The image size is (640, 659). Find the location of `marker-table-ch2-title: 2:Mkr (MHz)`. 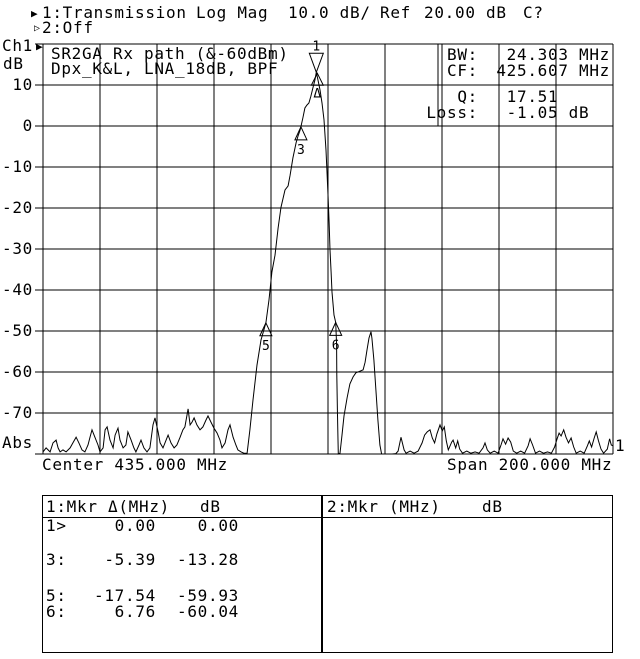

marker-table-ch2-title: 2:Mkr (MHz) is located at coordinates (384, 506).